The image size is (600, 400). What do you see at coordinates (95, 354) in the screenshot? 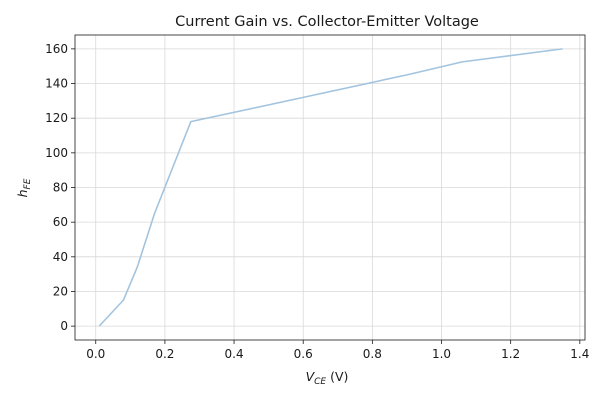
I see `x-tick-label: 0.0` at bounding box center [95, 354].